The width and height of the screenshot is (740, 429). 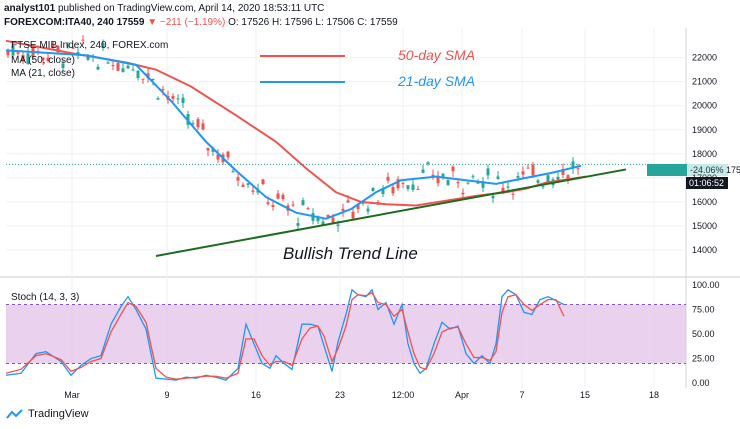 What do you see at coordinates (521, 395) in the screenshot?
I see `time-tick-label: 7` at bounding box center [521, 395].